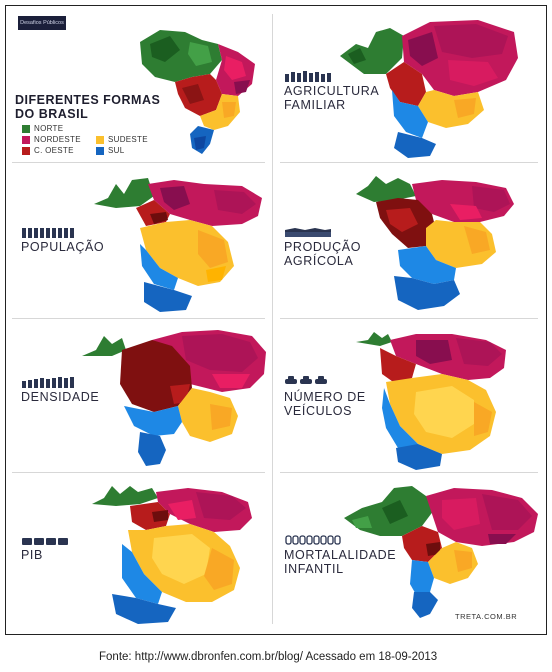 Image resolution: width=552 pixels, height=672 pixels. What do you see at coordinates (325, 404) in the screenshot?
I see `label-numero-de-veiculos: NÚMERO DE VEÍCULOS` at bounding box center [325, 404].